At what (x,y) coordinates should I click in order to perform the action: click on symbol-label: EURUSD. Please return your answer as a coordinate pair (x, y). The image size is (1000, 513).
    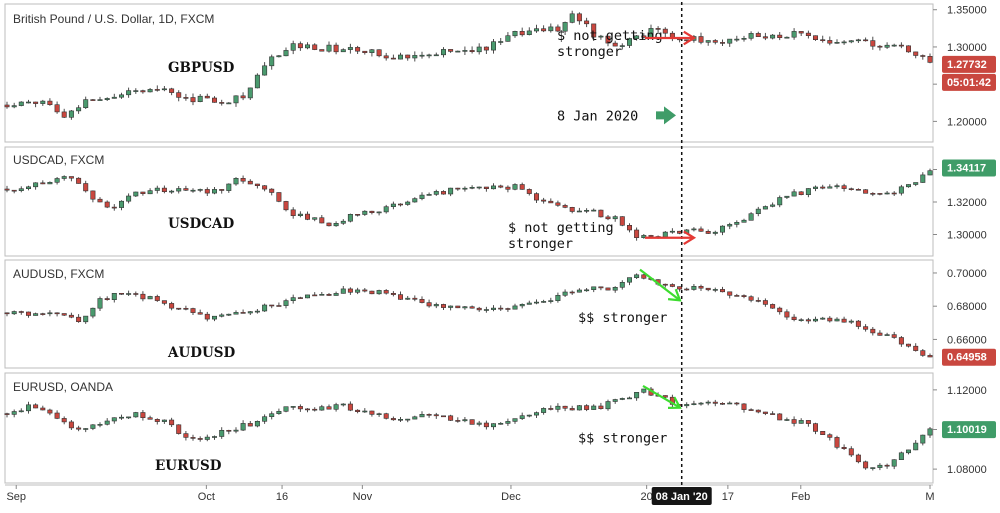
    Looking at the image, I should click on (188, 466).